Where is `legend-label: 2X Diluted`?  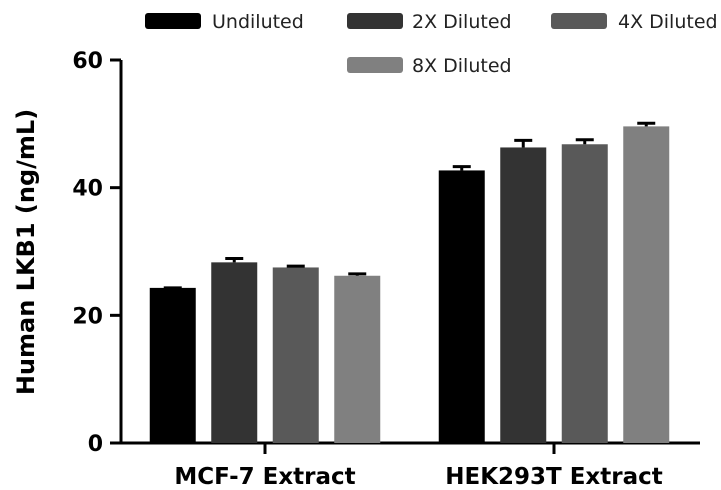
legend-label: 2X Diluted is located at coordinates (462, 22).